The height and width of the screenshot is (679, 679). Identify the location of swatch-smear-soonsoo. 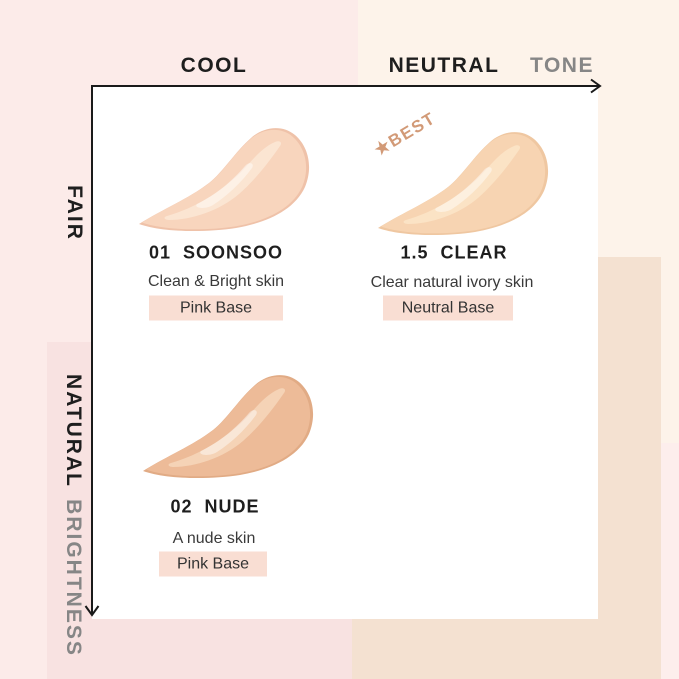
(224, 180).